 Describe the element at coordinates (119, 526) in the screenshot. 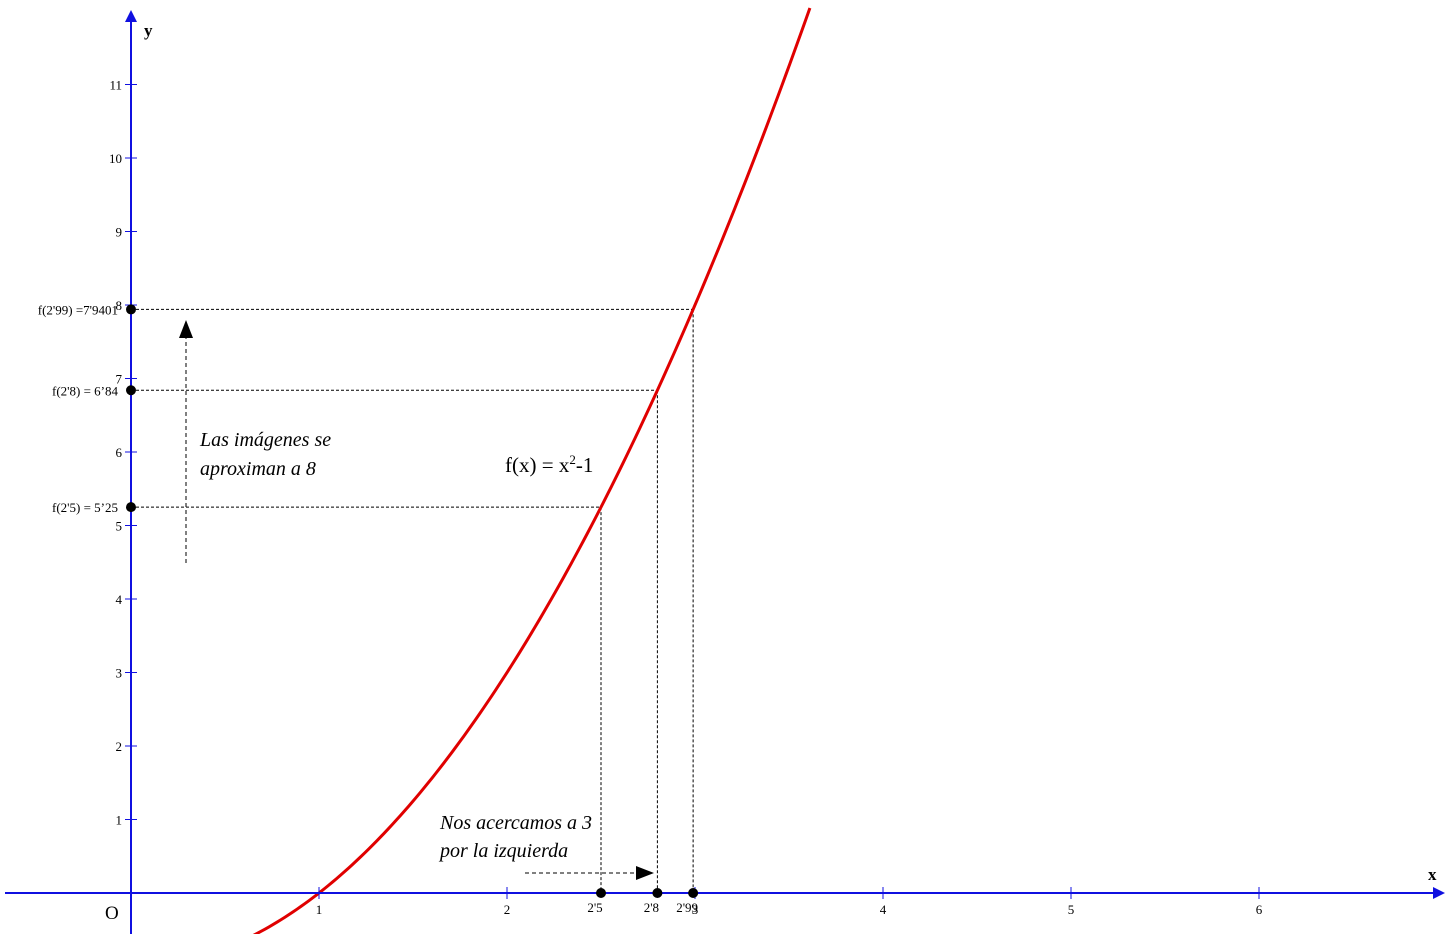

I see `y-tick-label-5: 5` at that location.